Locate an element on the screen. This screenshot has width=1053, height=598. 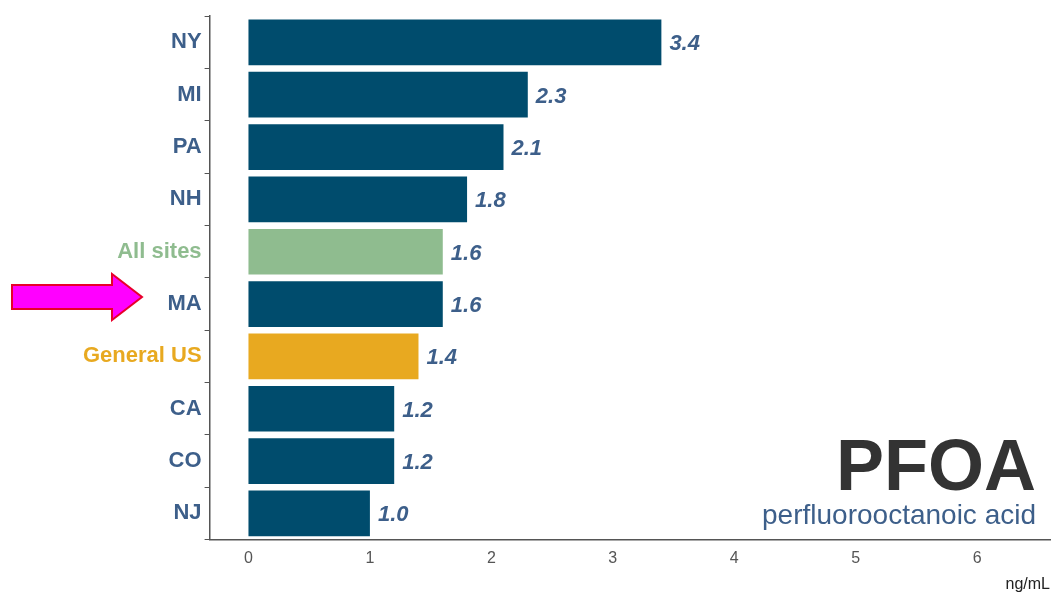
data-label: 2.1 is located at coordinates (526, 148).